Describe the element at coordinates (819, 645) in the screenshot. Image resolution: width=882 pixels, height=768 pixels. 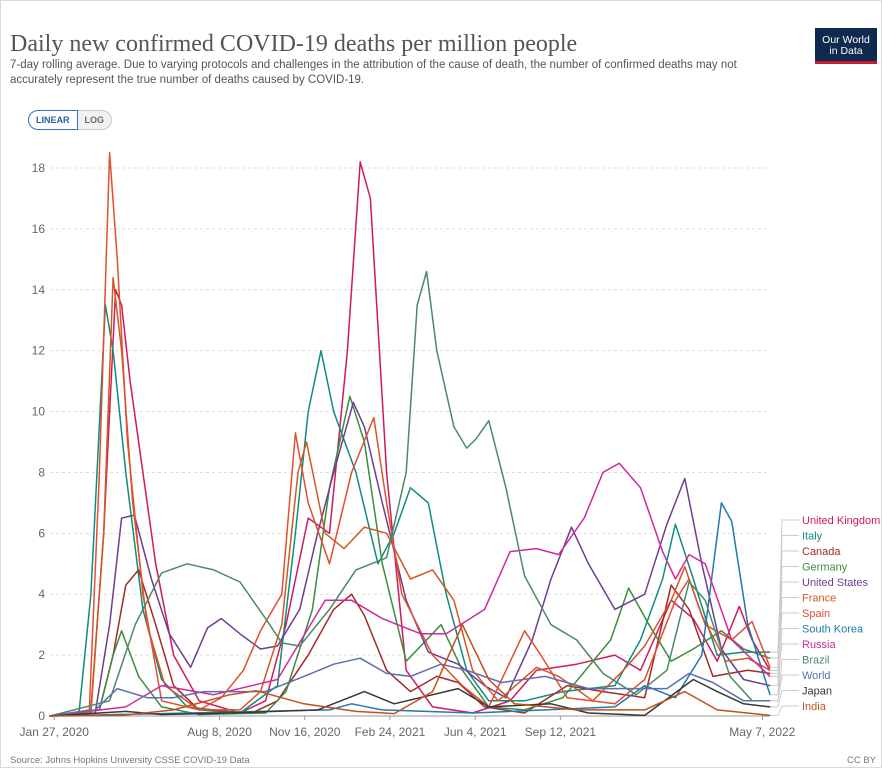
I see `legend-label-russia: Russia` at that location.